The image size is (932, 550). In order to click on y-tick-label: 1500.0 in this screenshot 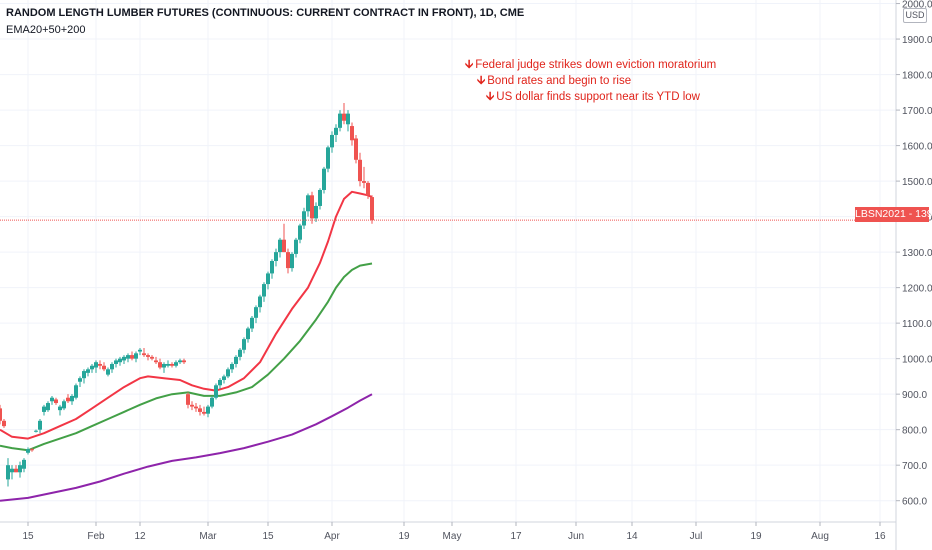, I will do `click(917, 182)`.